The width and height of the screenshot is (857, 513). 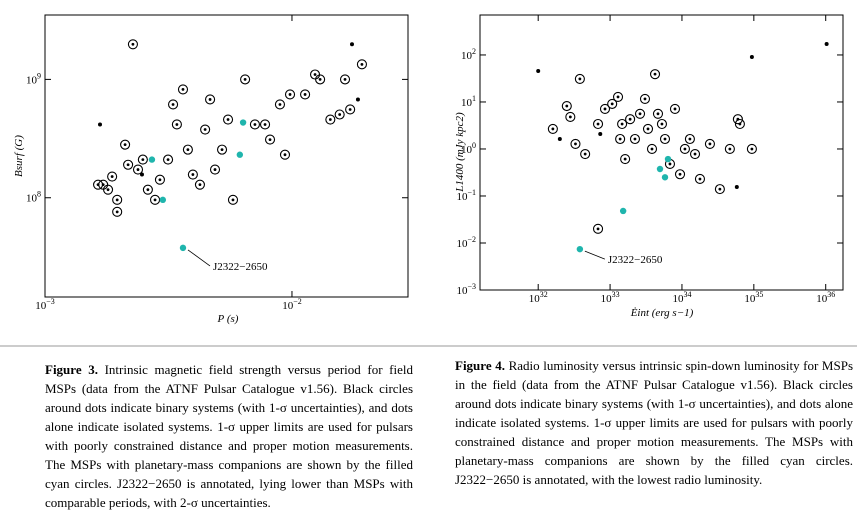 What do you see at coordinates (662, 313) in the screenshot?
I see `x-axis-label: Ėint (erg s−1)` at bounding box center [662, 313].